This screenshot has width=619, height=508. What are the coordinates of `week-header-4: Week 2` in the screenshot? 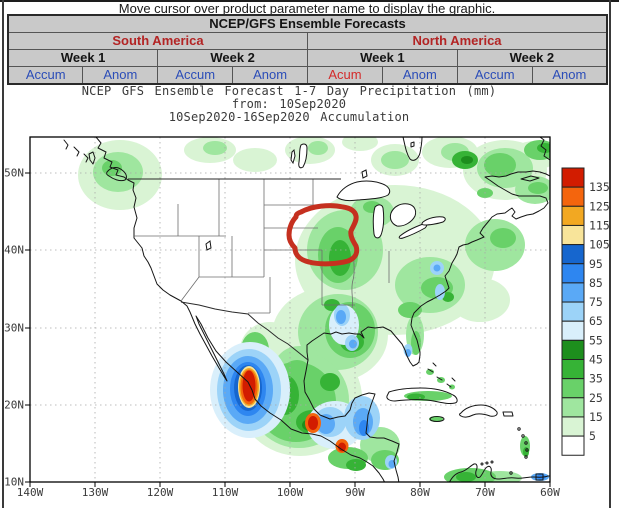 It's located at (532, 58).